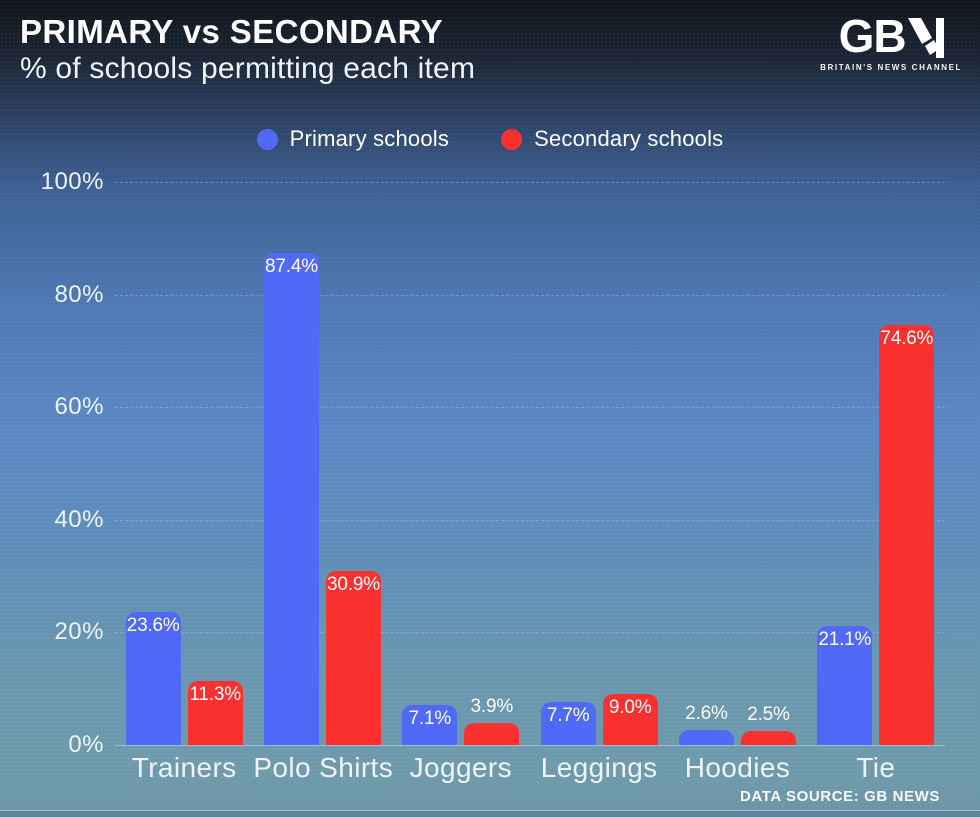 Image resolution: width=980 pixels, height=817 pixels. I want to click on value-label-secondary-schools-joggers: 3.9%, so click(492, 706).